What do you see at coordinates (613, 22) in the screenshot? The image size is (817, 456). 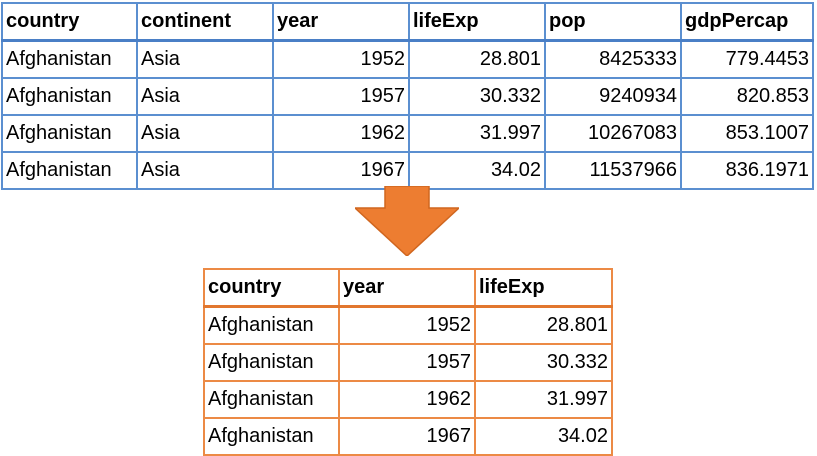 I see `source-col-header: pop` at bounding box center [613, 22].